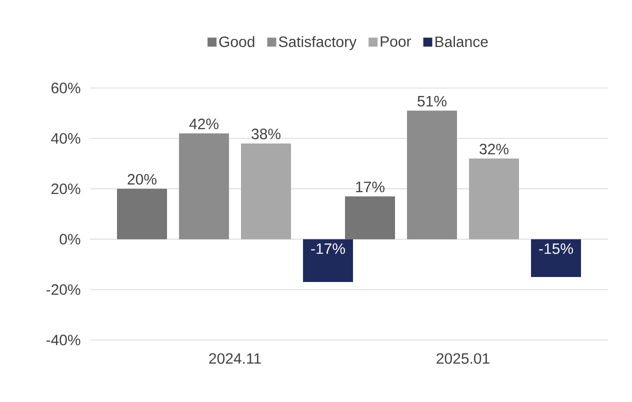  What do you see at coordinates (370, 187) in the screenshot?
I see `data-label: 17%` at bounding box center [370, 187].